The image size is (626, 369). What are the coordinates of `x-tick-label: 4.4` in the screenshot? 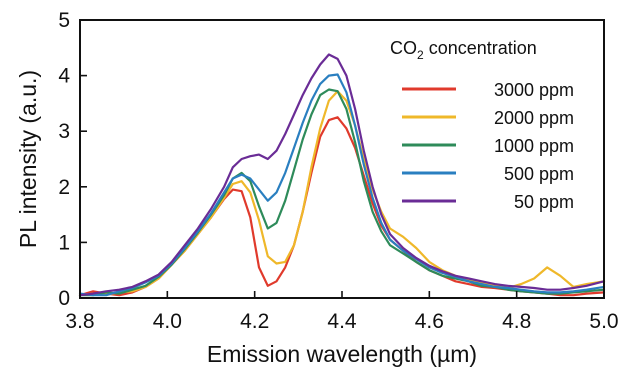 It's located at (342, 321).